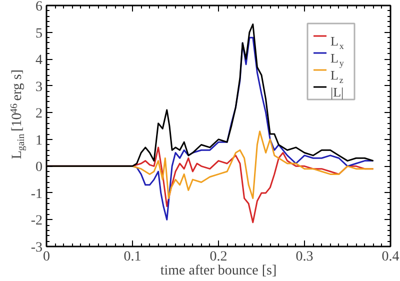 The width and height of the screenshot is (400, 281). I want to click on y-tick-label: 0, so click(39, 168).